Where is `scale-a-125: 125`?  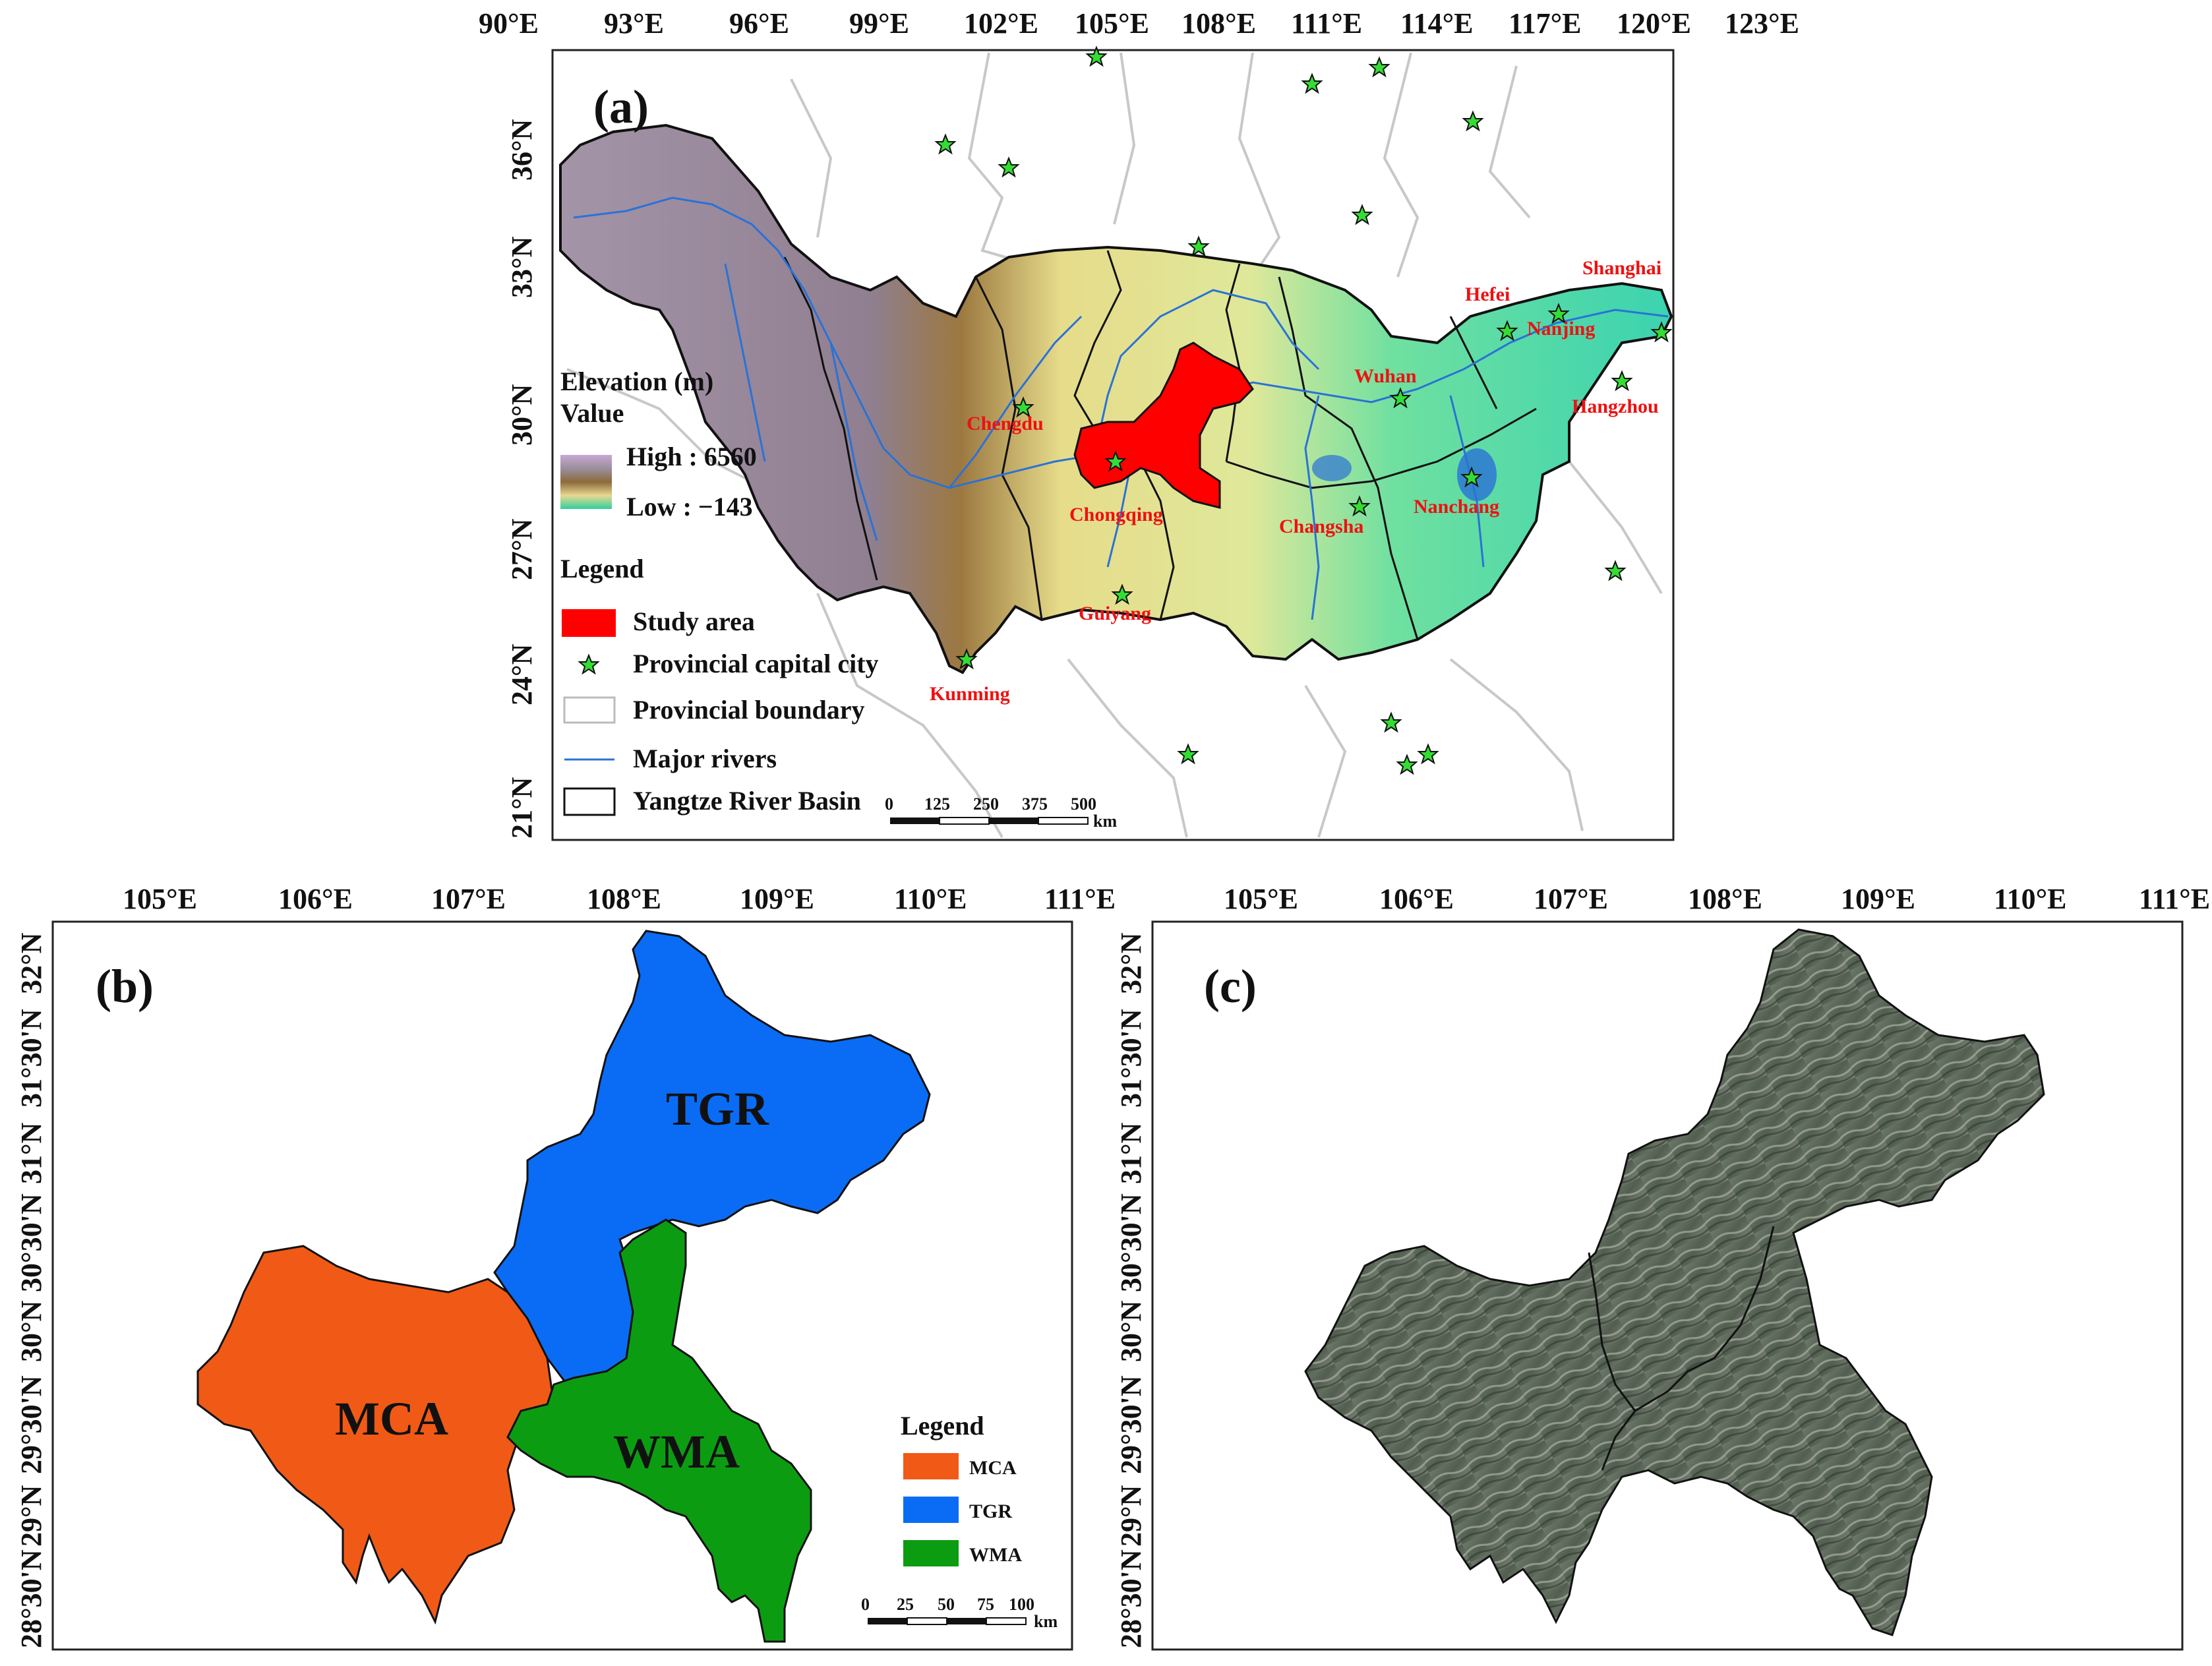 scale-a-125: 125 is located at coordinates (937, 804).